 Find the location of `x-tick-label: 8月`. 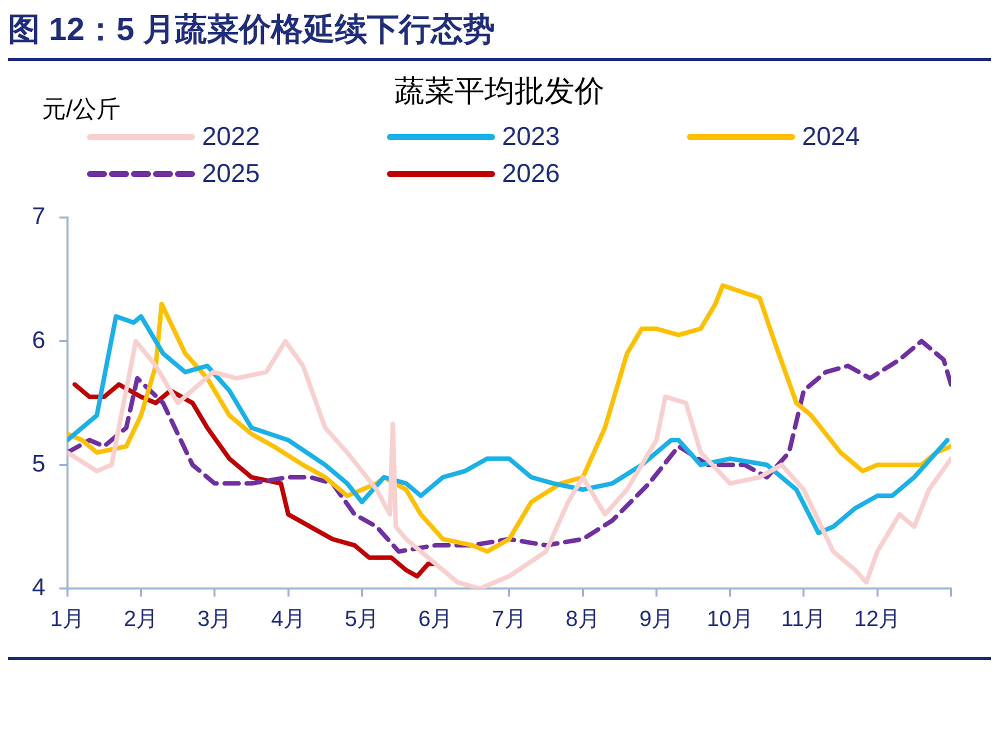

x-tick-label: 8月 is located at coordinates (583, 618).